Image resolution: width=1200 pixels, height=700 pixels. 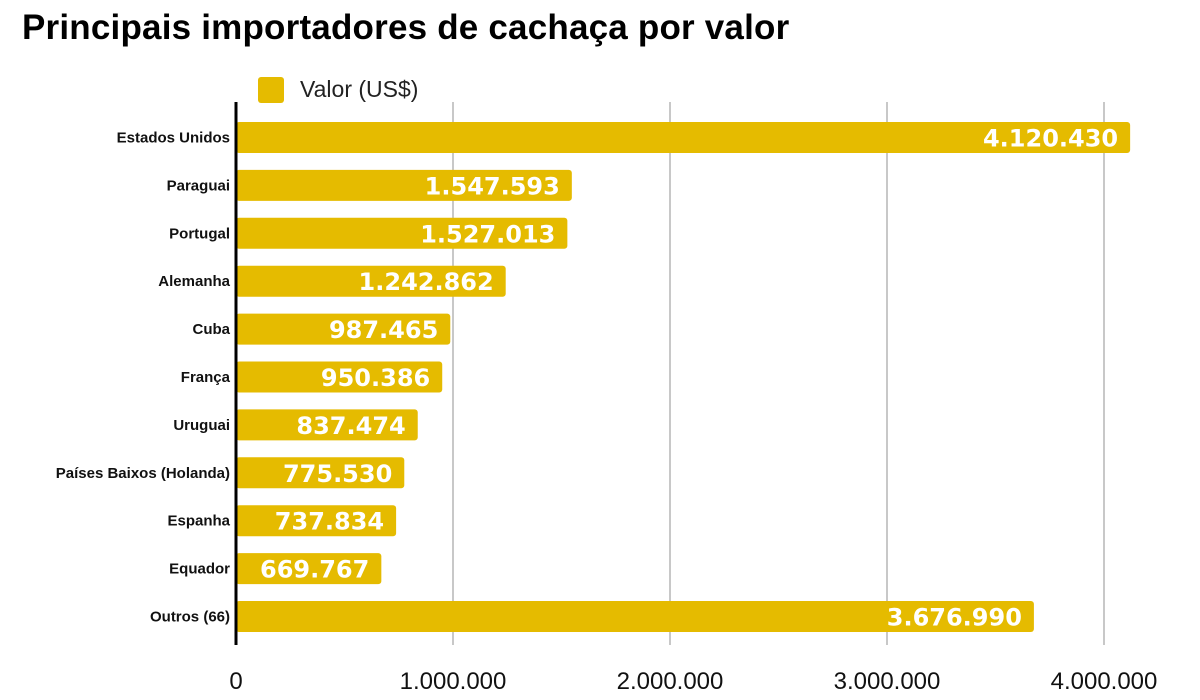 I want to click on bar-value-label: 1.547.593, so click(x=492, y=186).